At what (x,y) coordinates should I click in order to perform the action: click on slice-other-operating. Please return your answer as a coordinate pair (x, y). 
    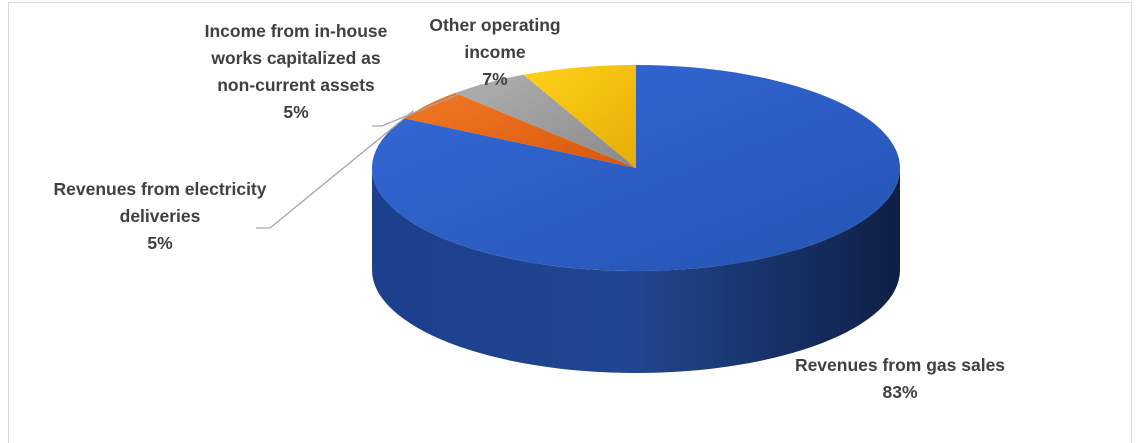
    Looking at the image, I should click on (579, 116).